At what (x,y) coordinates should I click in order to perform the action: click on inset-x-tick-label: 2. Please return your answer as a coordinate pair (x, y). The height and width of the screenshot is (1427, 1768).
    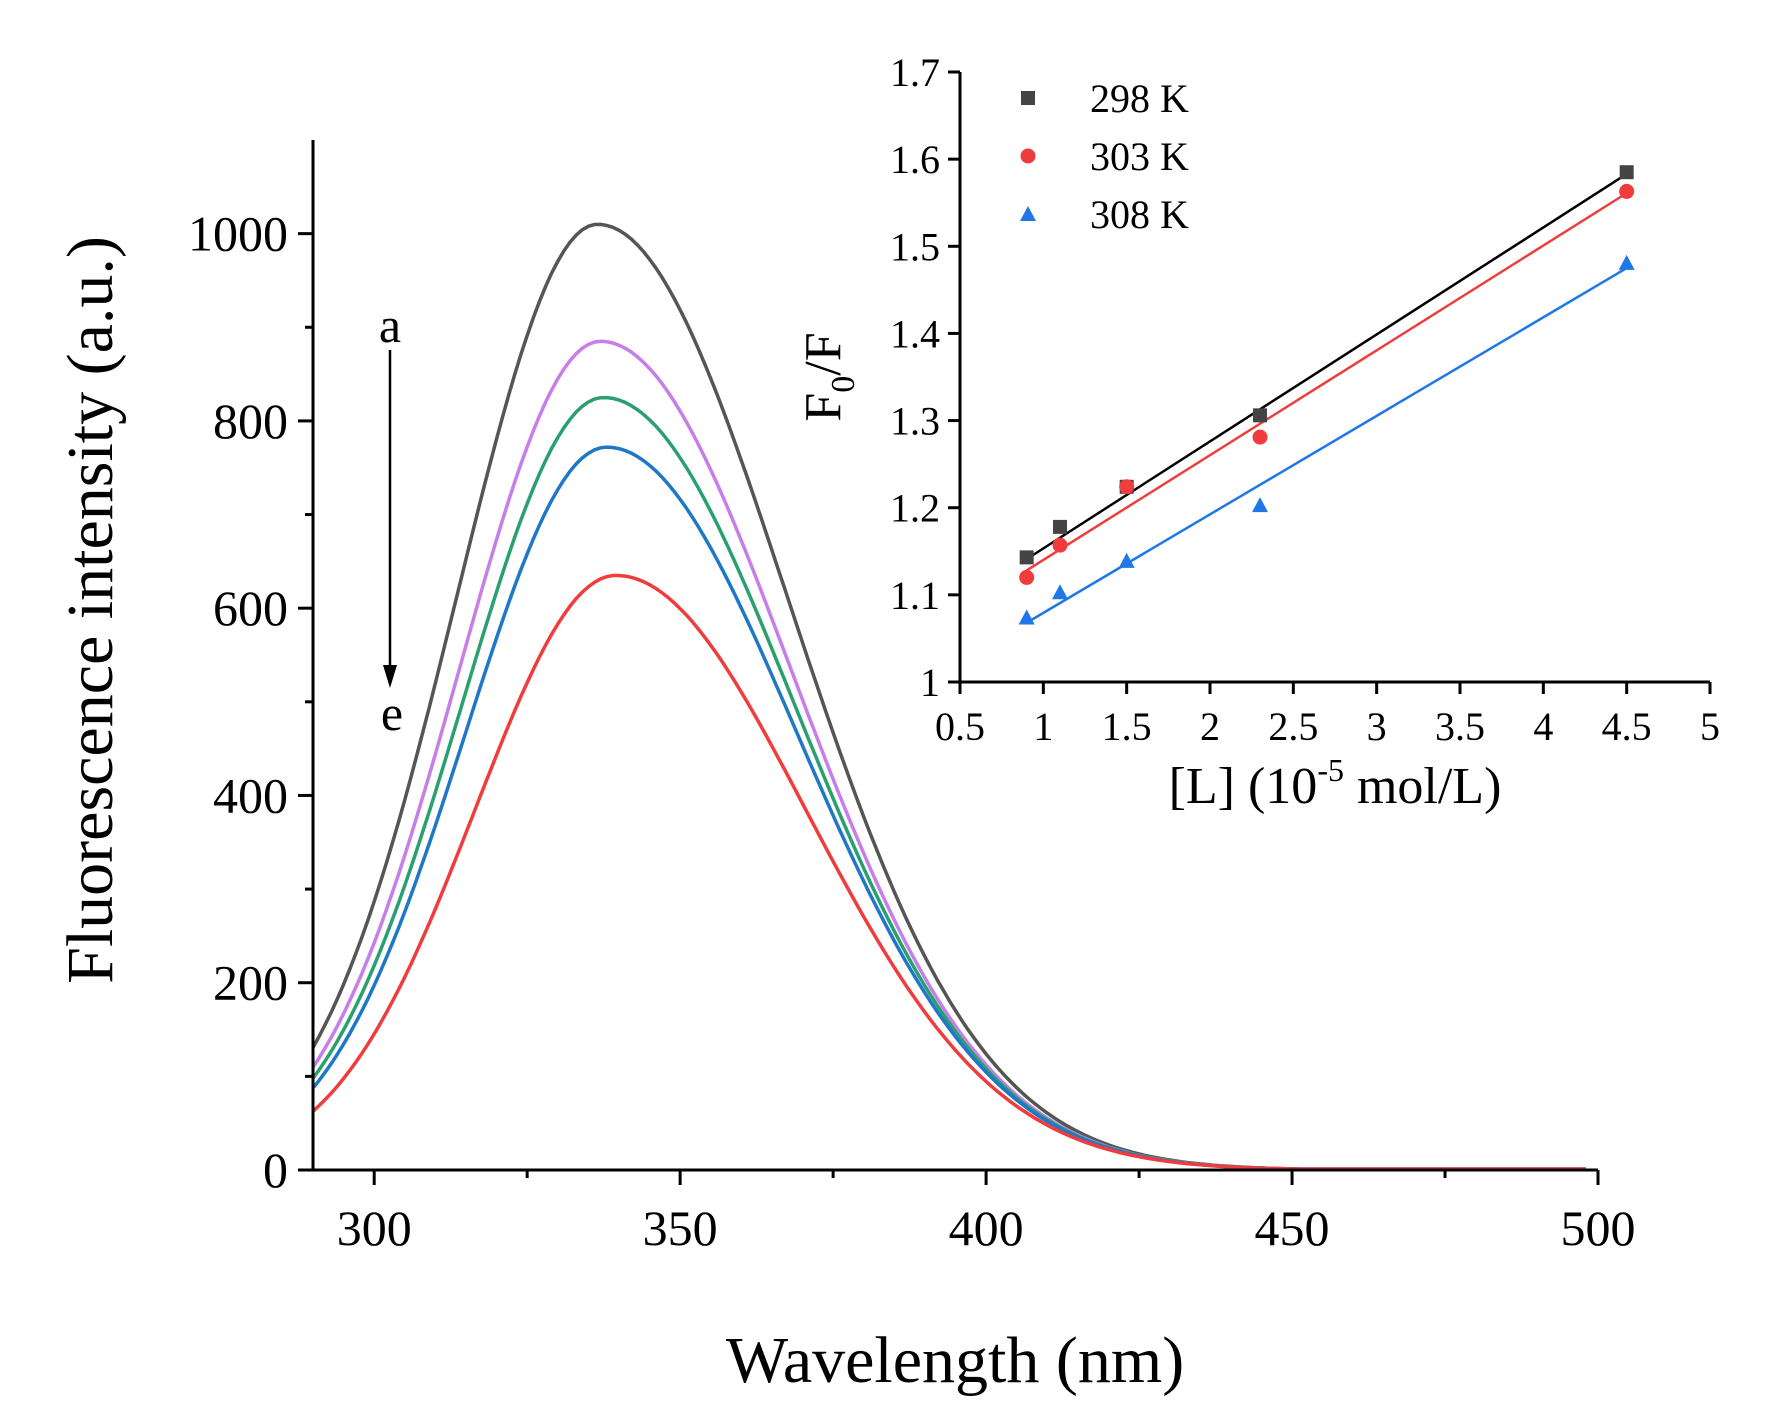
    Looking at the image, I should click on (1210, 726).